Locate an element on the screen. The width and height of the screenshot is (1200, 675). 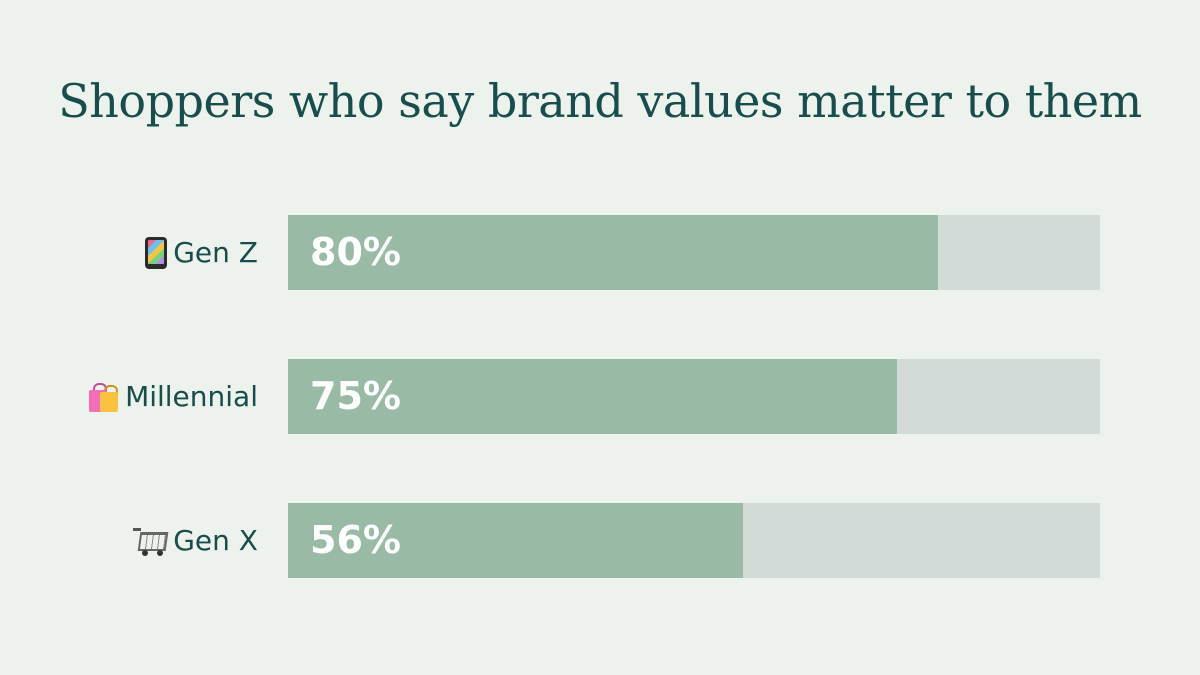
category-label: Gen Z is located at coordinates (201, 252).